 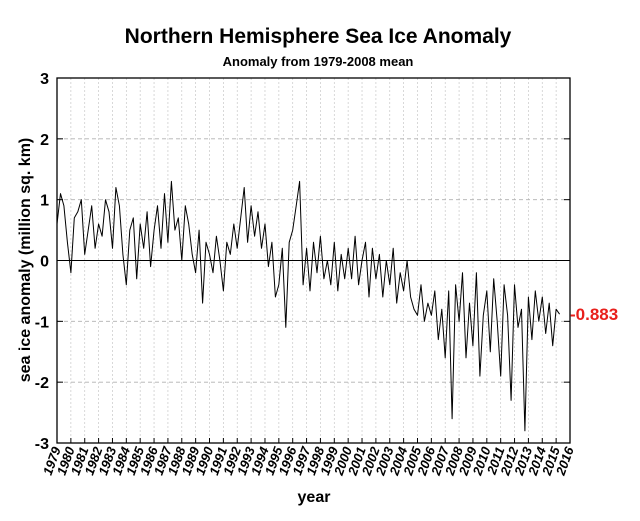 What do you see at coordinates (42, 444) in the screenshot?
I see `y-tick-label: -3` at bounding box center [42, 444].